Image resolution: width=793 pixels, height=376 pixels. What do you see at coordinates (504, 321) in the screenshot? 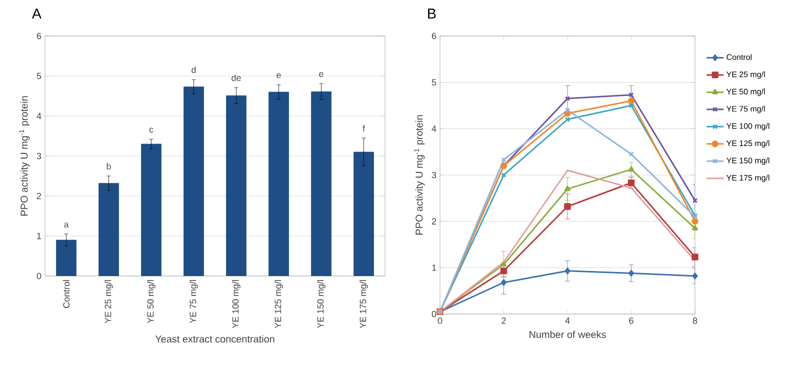
I see `x-tick-label: 2` at bounding box center [504, 321].